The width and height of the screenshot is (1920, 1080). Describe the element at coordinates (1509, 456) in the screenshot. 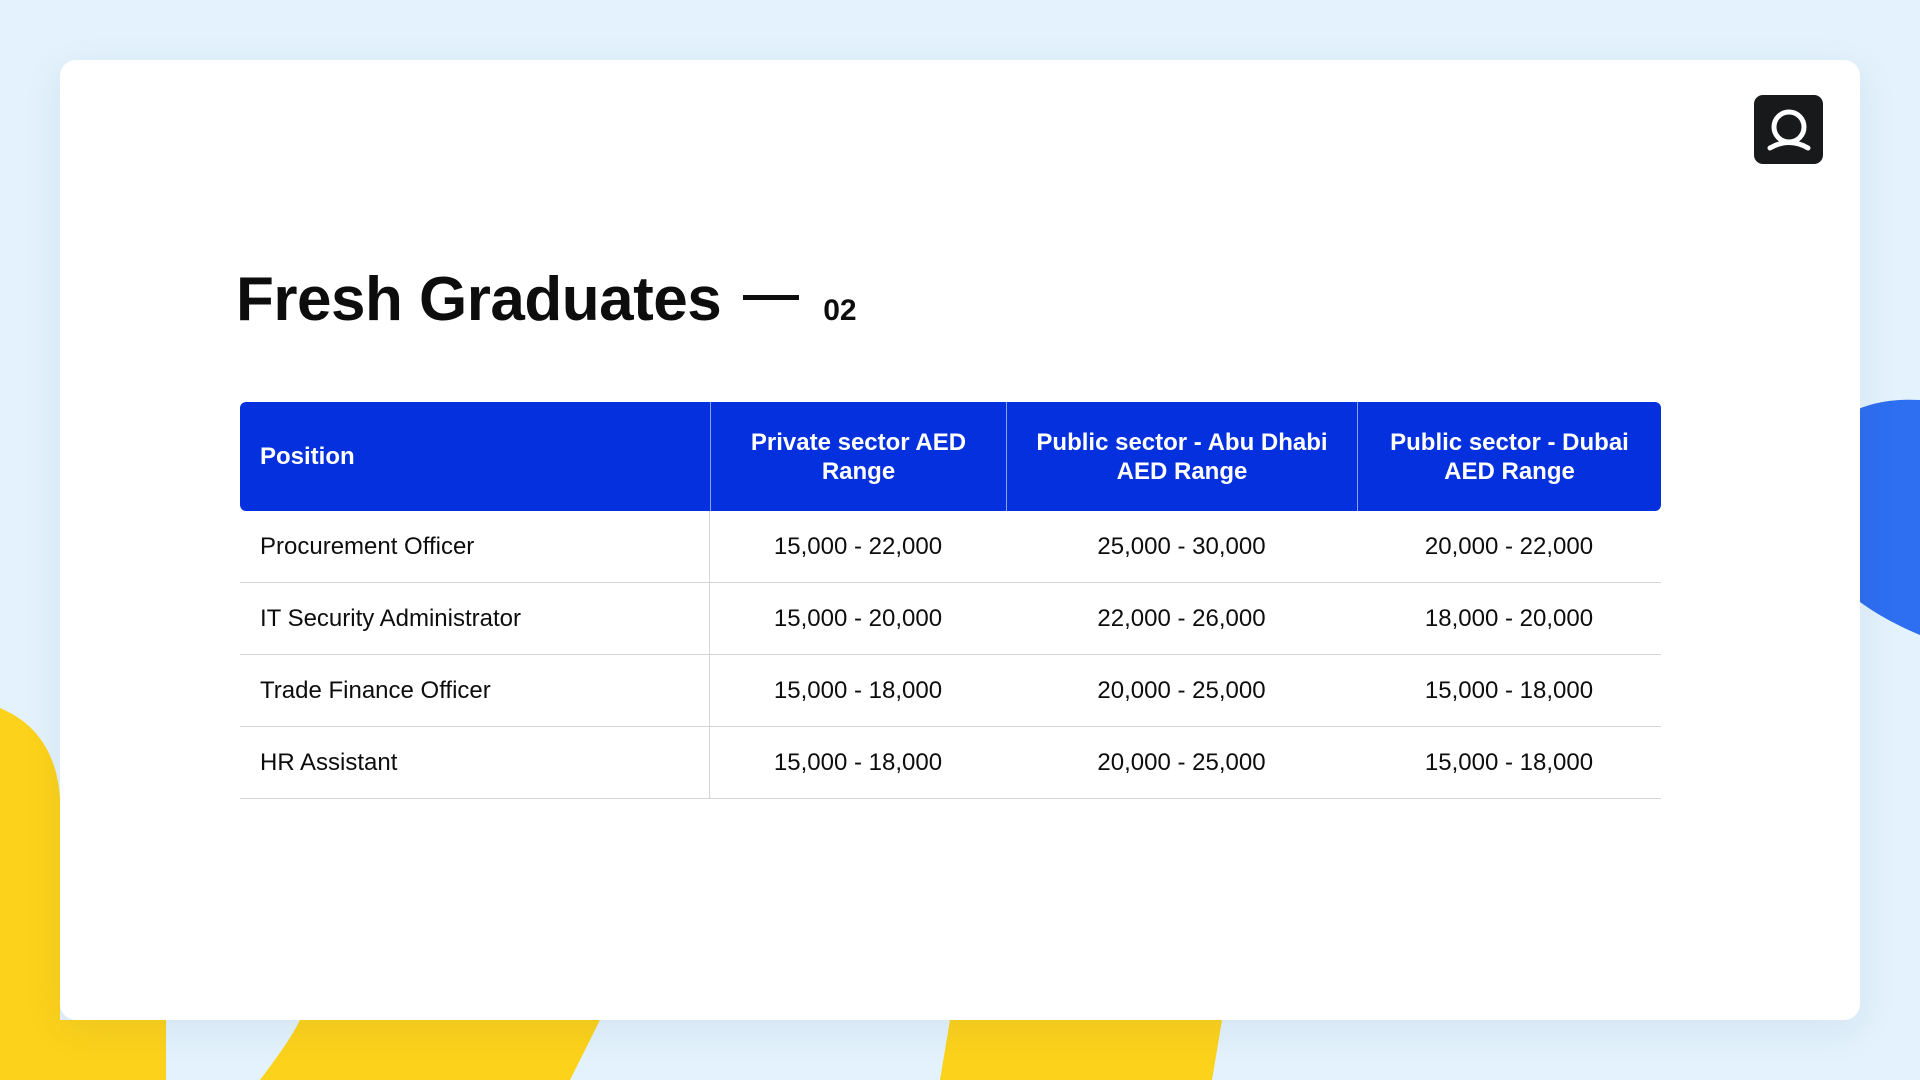

I see `header-public-dubai: Public sector - Dubai AED Range` at that location.